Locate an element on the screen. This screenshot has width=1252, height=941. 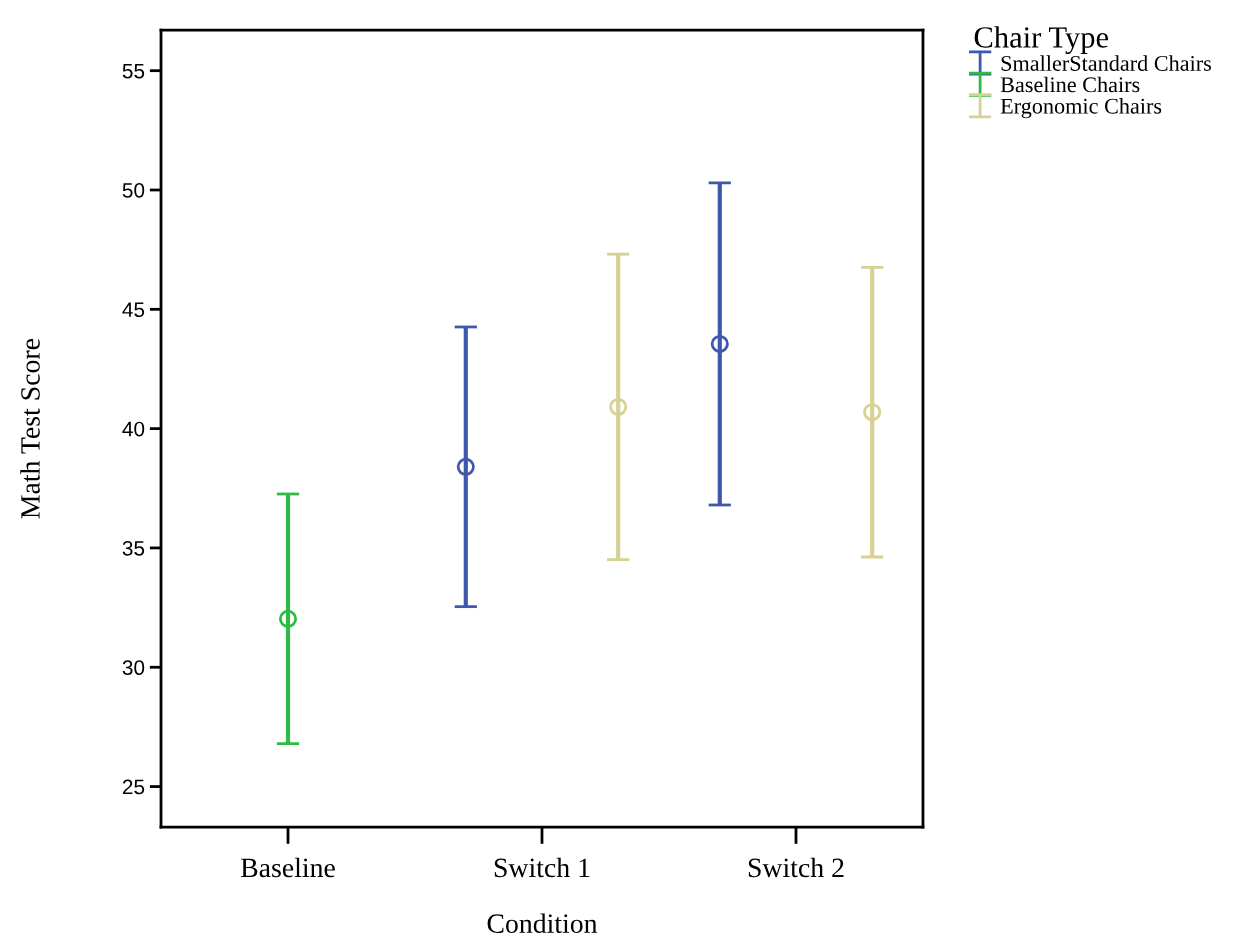
y-tick-label: 25 is located at coordinates (133, 787).